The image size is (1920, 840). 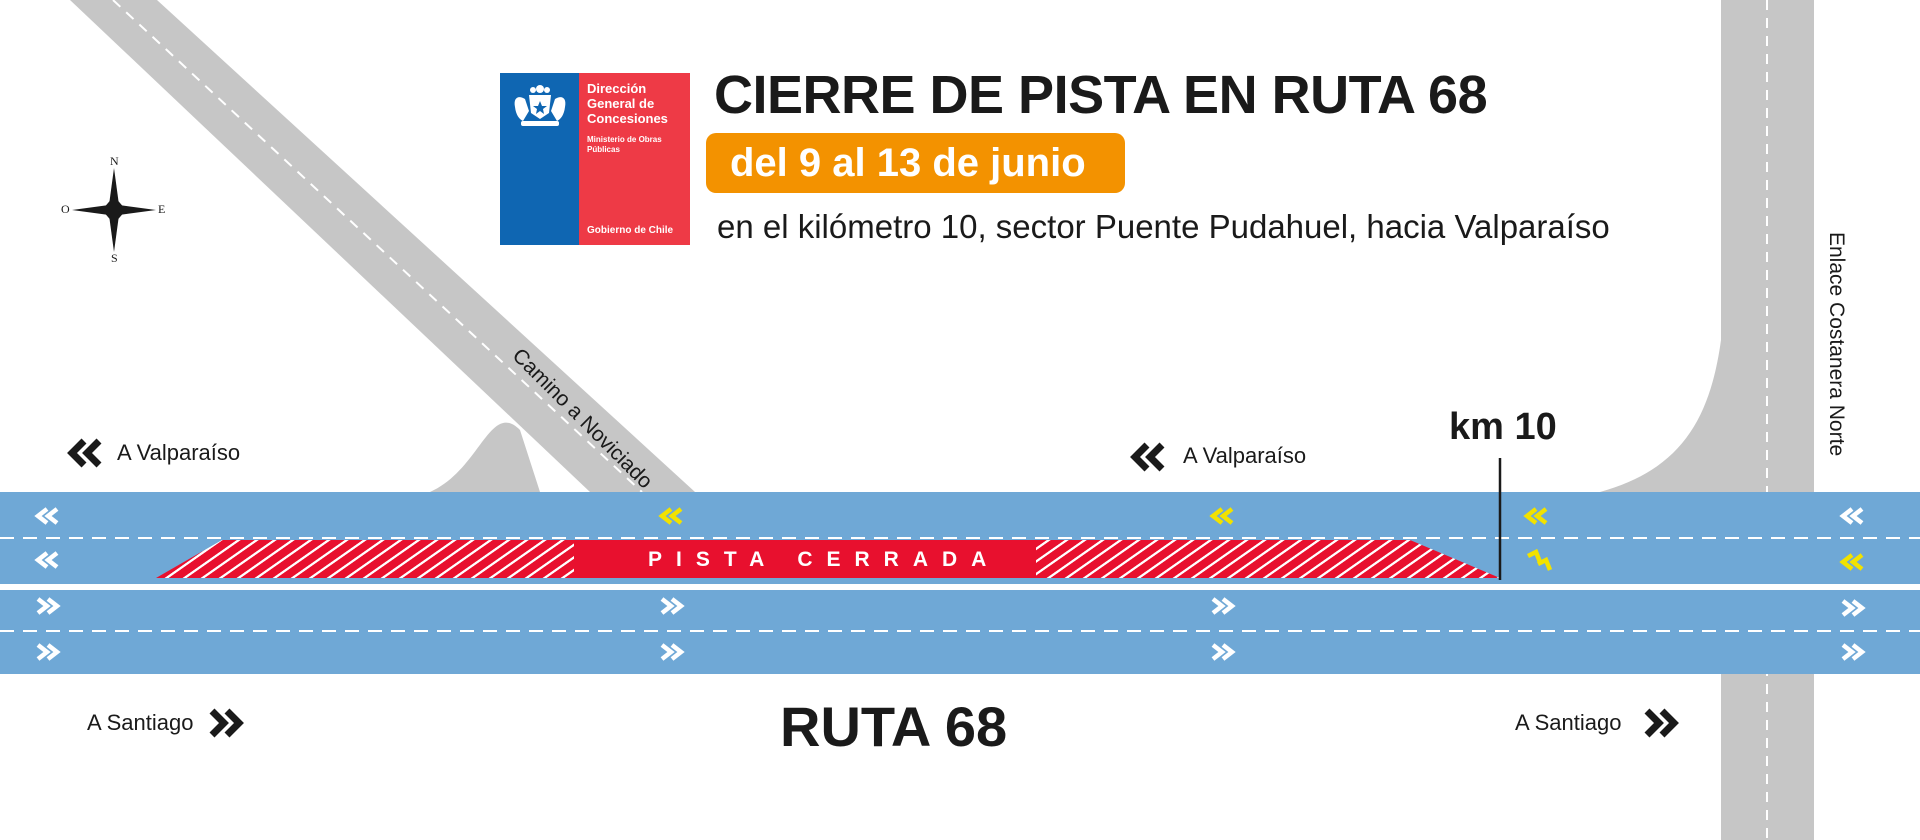 What do you see at coordinates (1568, 722) in the screenshot?
I see `label-to-santiago-right: A Santiago` at bounding box center [1568, 722].